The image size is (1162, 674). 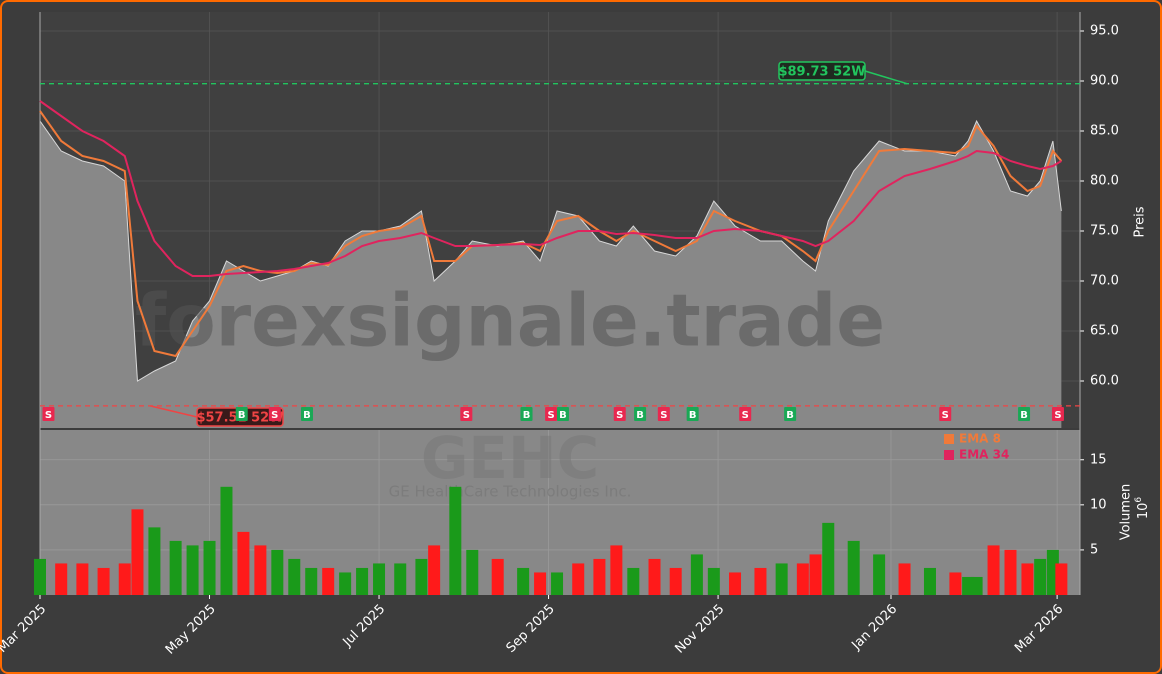 I want to click on y-tick-label: 95.0, so click(x=1104, y=31).